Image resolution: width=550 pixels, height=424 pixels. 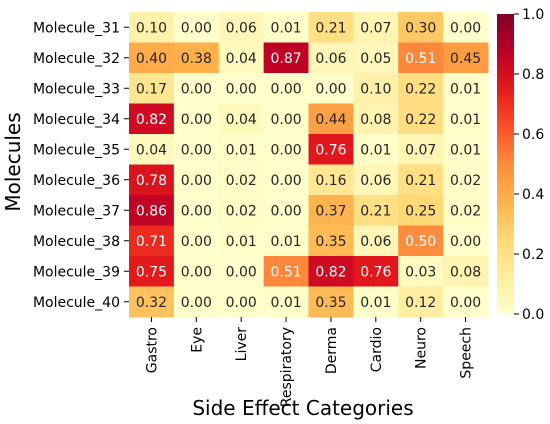 I want to click on x-tick-label: Liver, so click(x=242, y=344).